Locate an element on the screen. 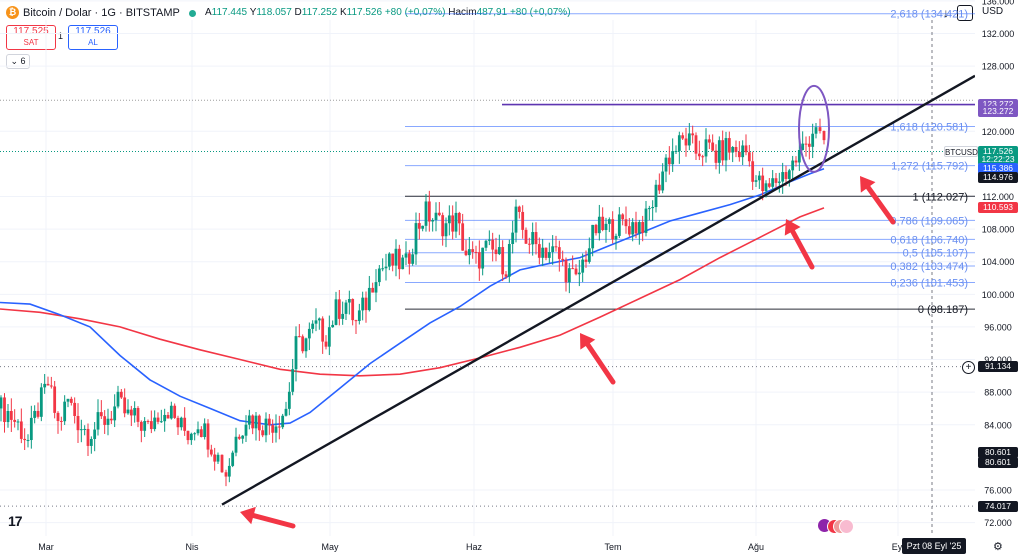  tradingview-logo: 17 is located at coordinates (15, 521).